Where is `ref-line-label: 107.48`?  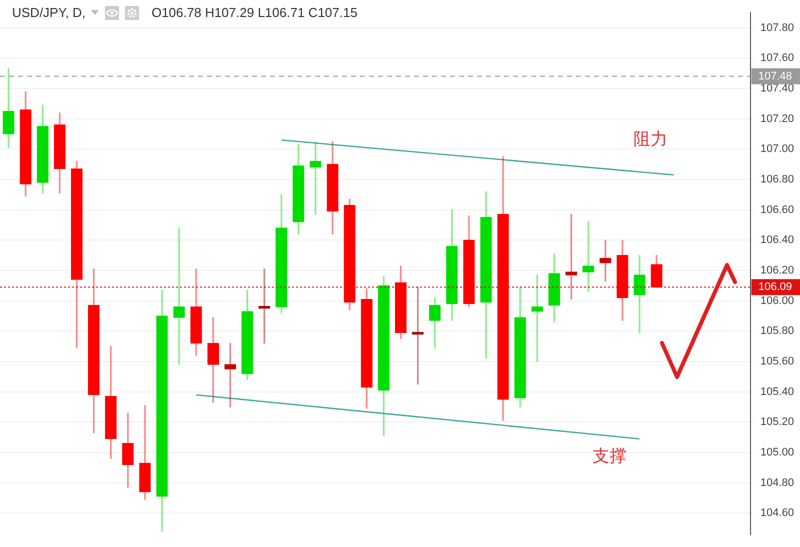 ref-line-label: 107.48 is located at coordinates (775, 76).